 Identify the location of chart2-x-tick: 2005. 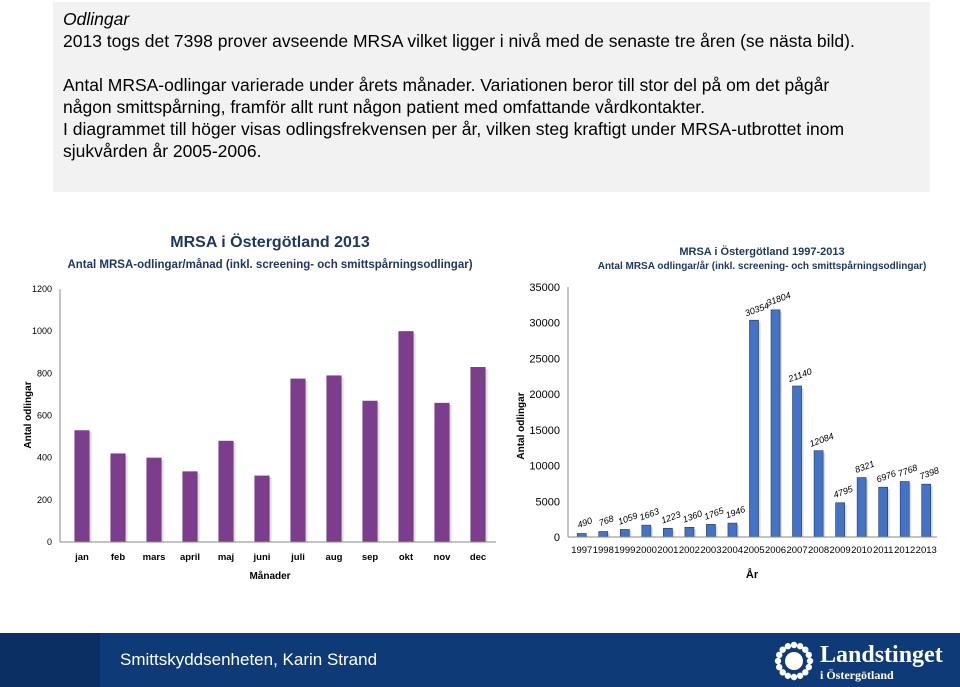
(753, 550).